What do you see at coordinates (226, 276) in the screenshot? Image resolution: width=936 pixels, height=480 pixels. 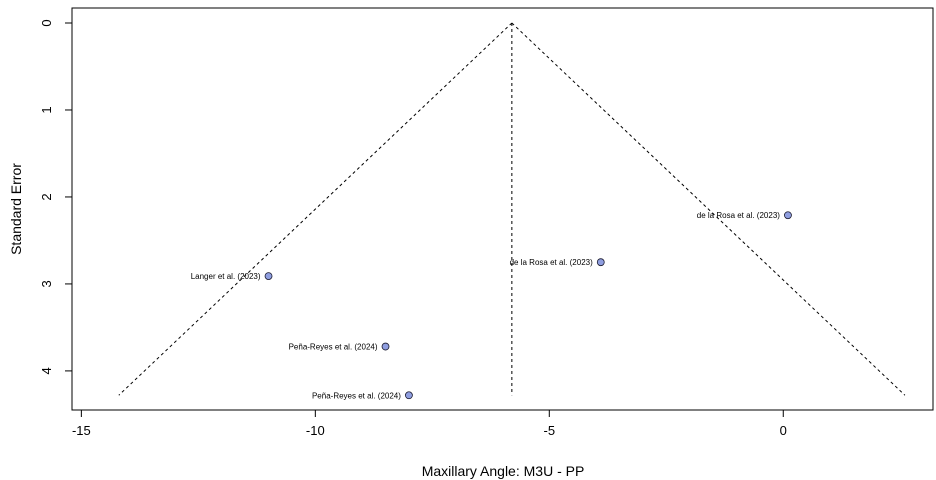 I see `study-label: Langer et al. (2023)` at bounding box center [226, 276].